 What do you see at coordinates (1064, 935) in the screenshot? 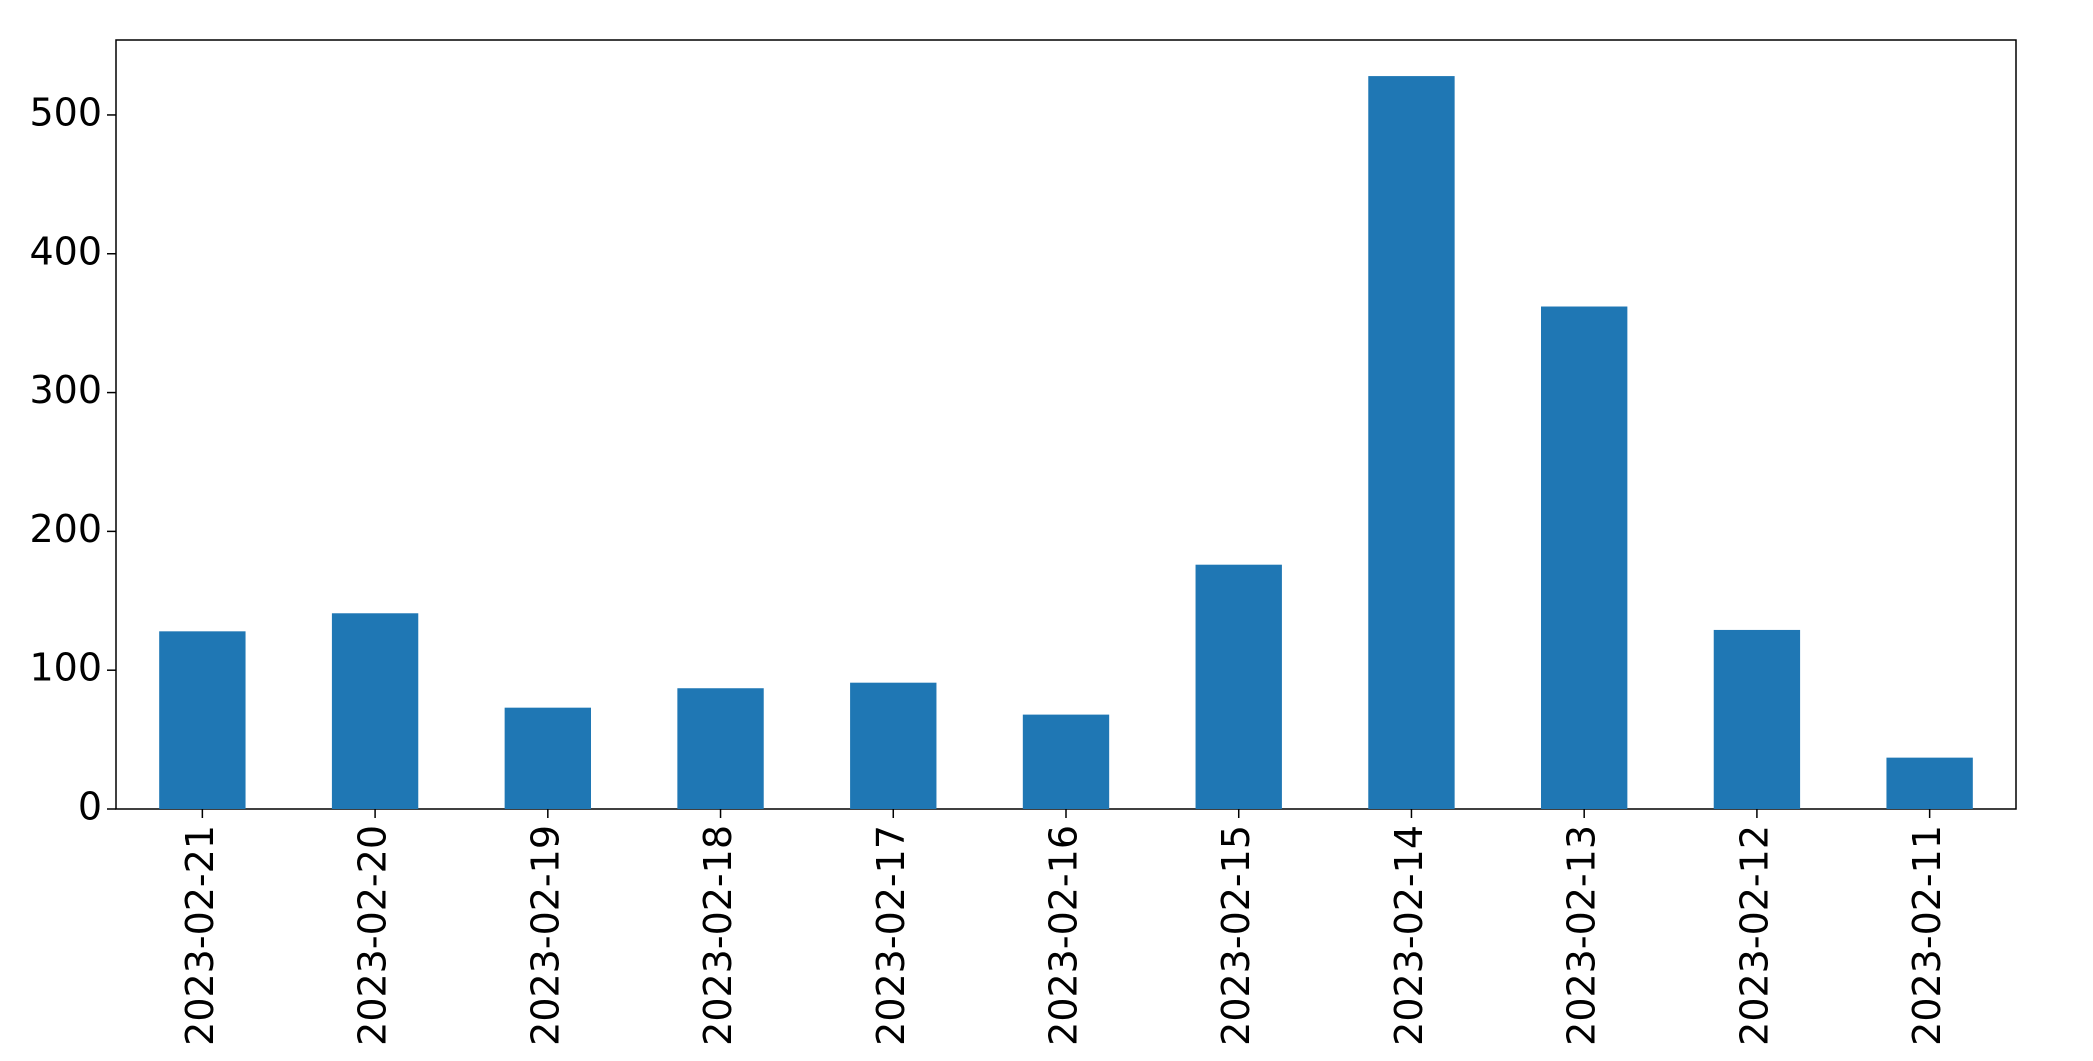
I see `x-tick-label: 2023-02-16` at bounding box center [1064, 935].